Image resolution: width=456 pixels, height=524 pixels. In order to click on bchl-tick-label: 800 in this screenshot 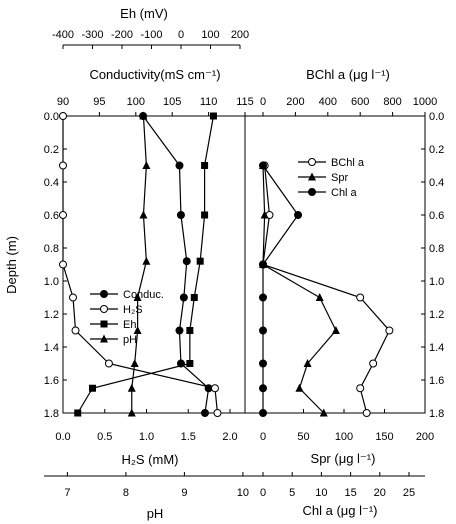, I will do `click(392, 102)`.